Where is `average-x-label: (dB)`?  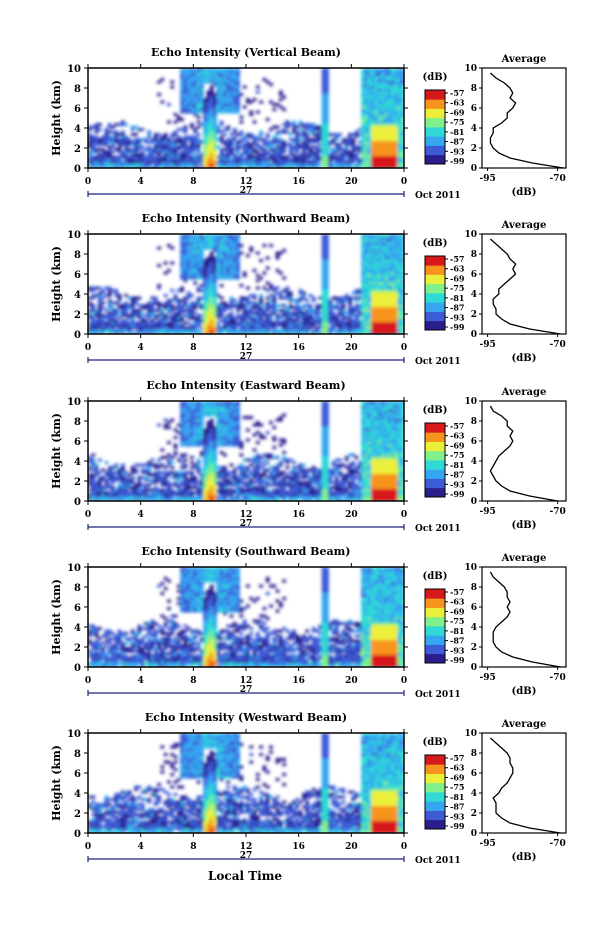 average-x-label: (dB) is located at coordinates (524, 525).